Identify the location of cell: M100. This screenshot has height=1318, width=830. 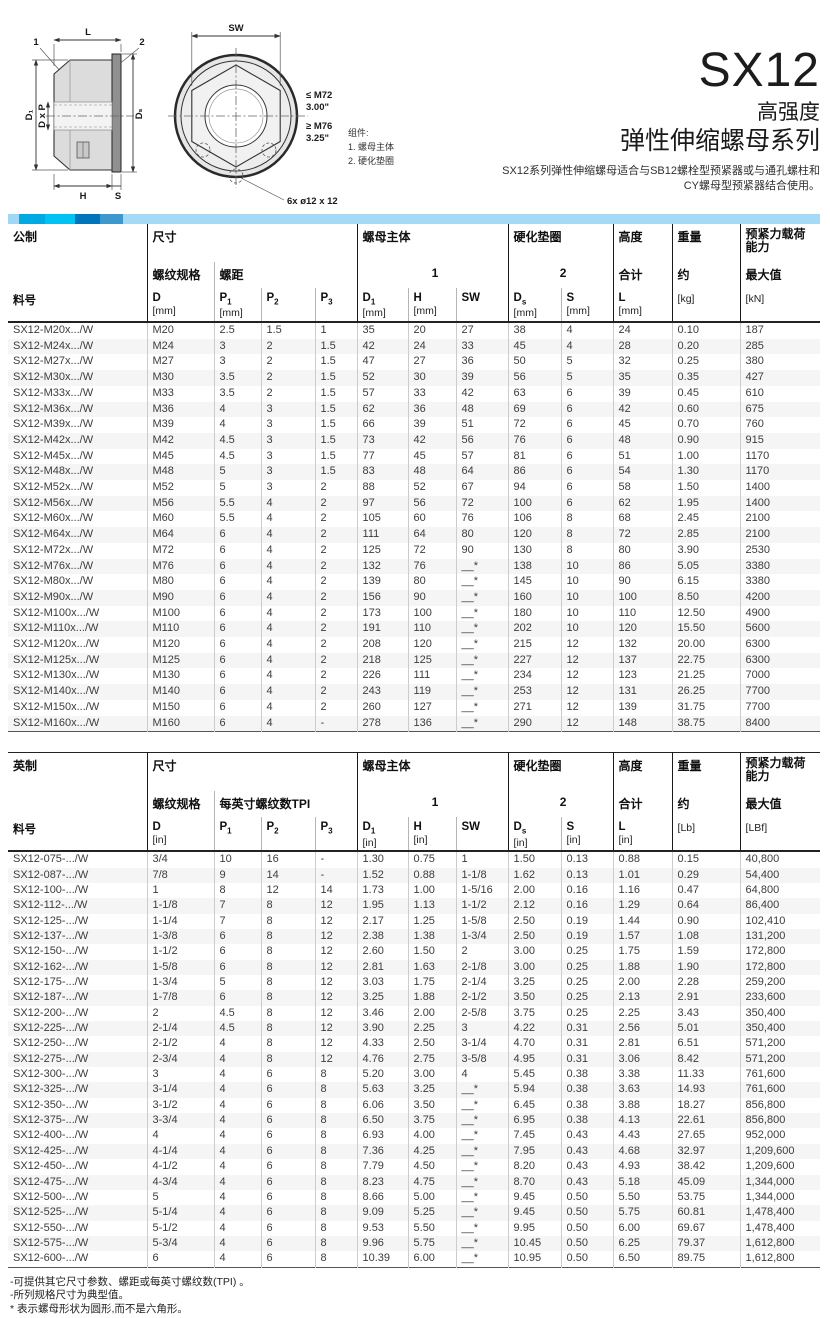
(180, 613).